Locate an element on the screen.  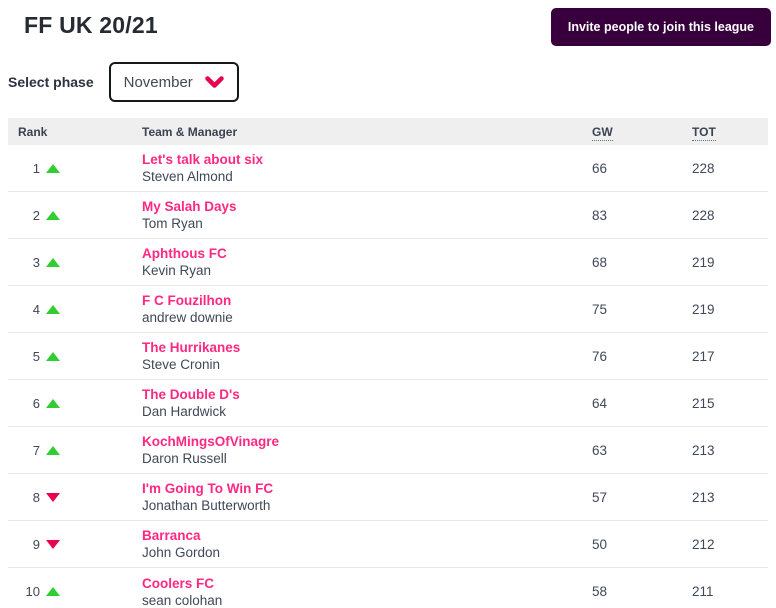
team-manager-cell: The Double D's Dan Hardwick is located at coordinates (367, 403).